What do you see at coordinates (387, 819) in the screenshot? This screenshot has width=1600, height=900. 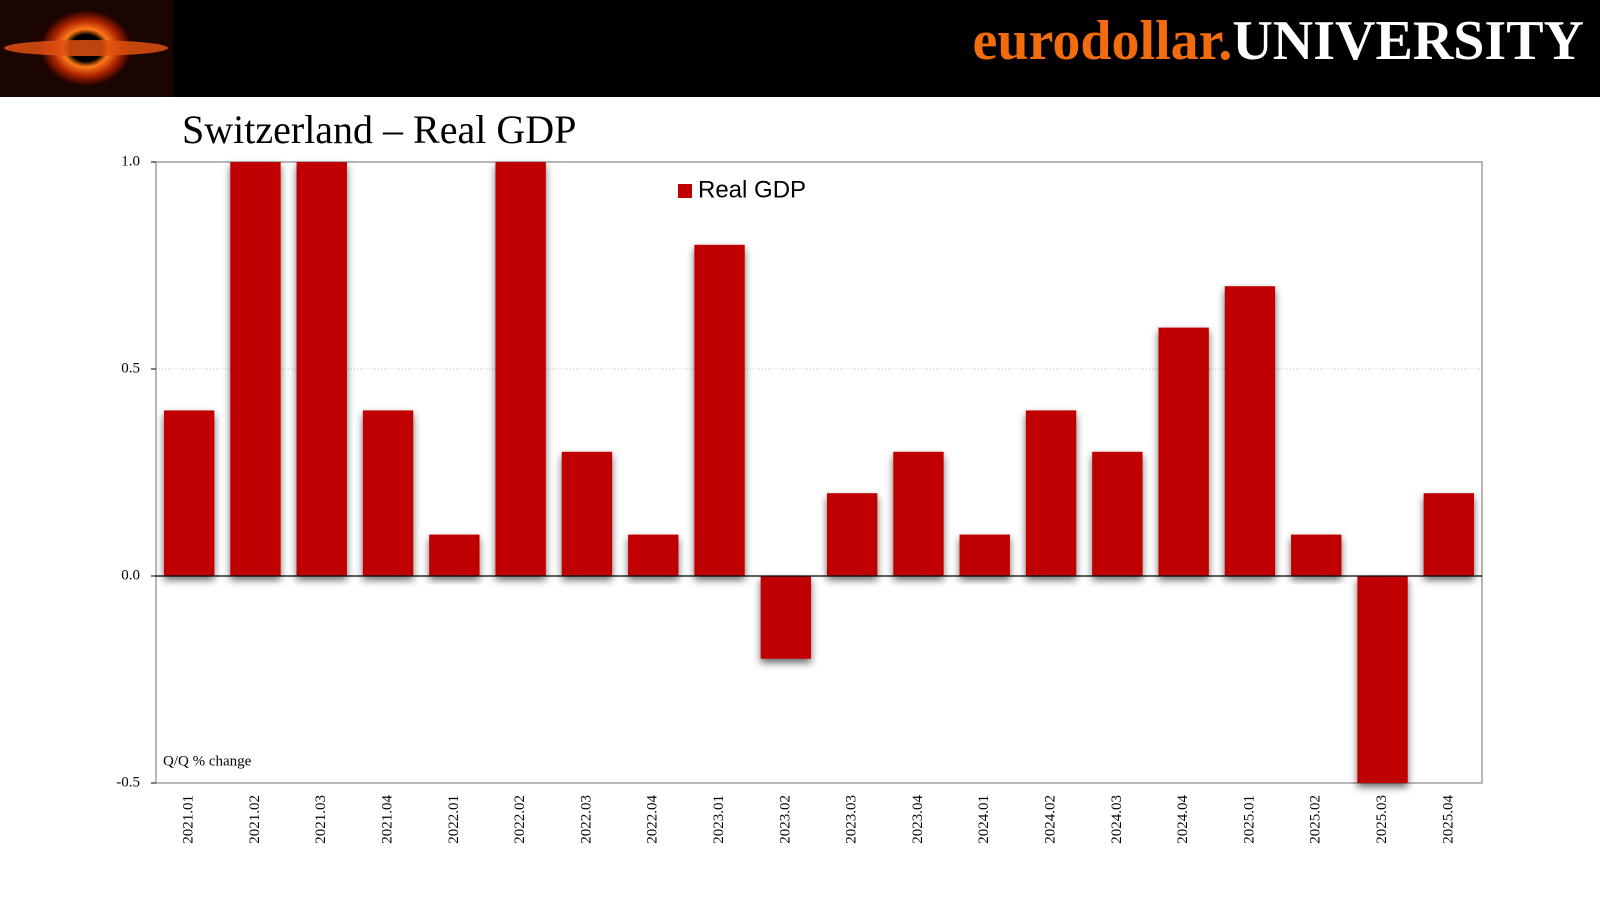 I see `x-tick-label: 2021.04` at bounding box center [387, 819].